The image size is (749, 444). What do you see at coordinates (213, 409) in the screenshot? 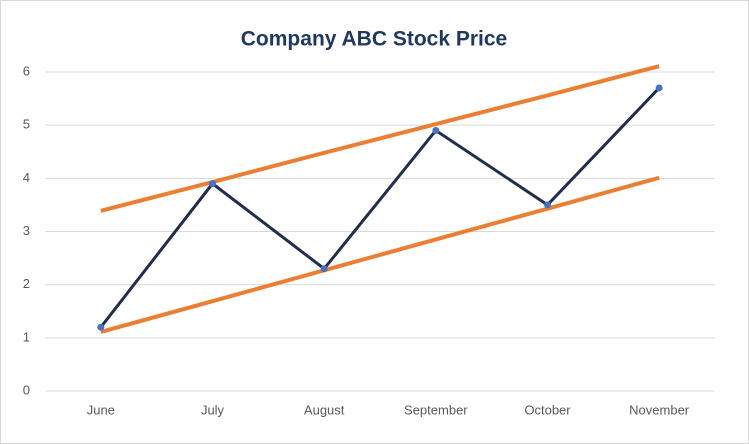
I see `x-tick-label: July` at bounding box center [213, 409].